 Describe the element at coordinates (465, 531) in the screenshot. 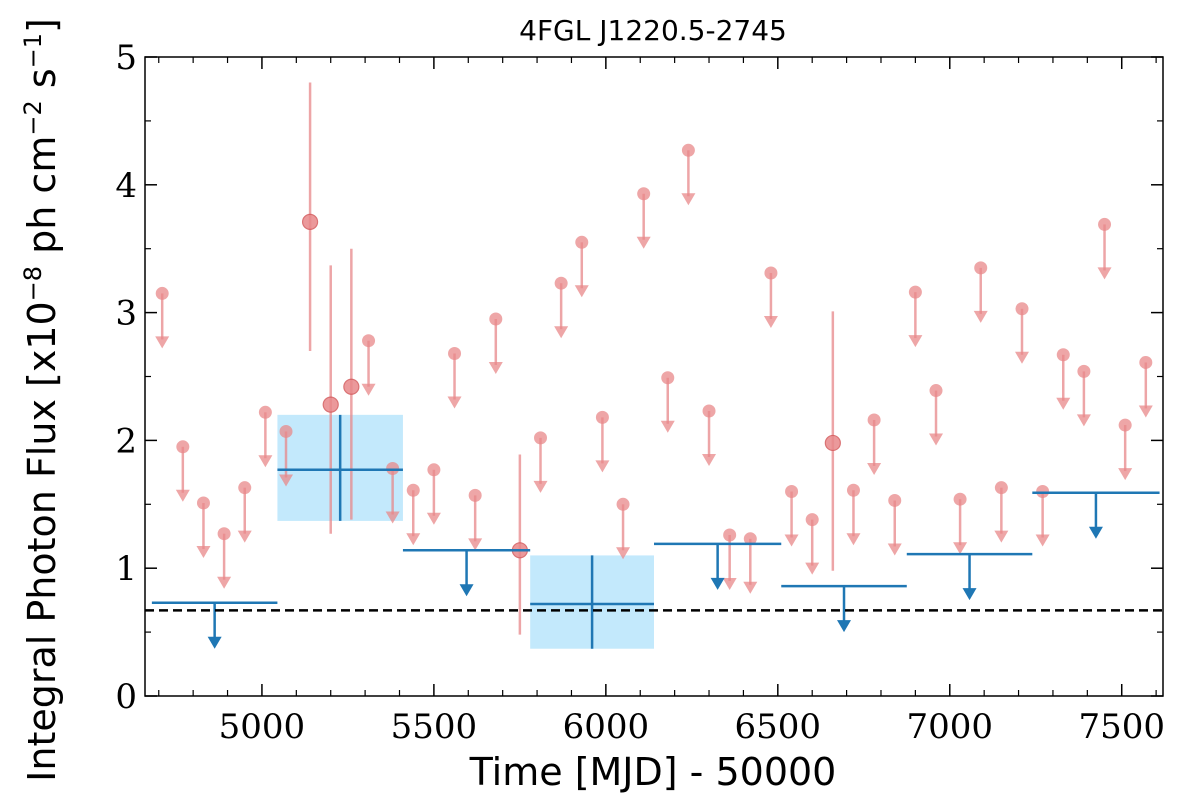

I see `long-bin-bands` at that location.